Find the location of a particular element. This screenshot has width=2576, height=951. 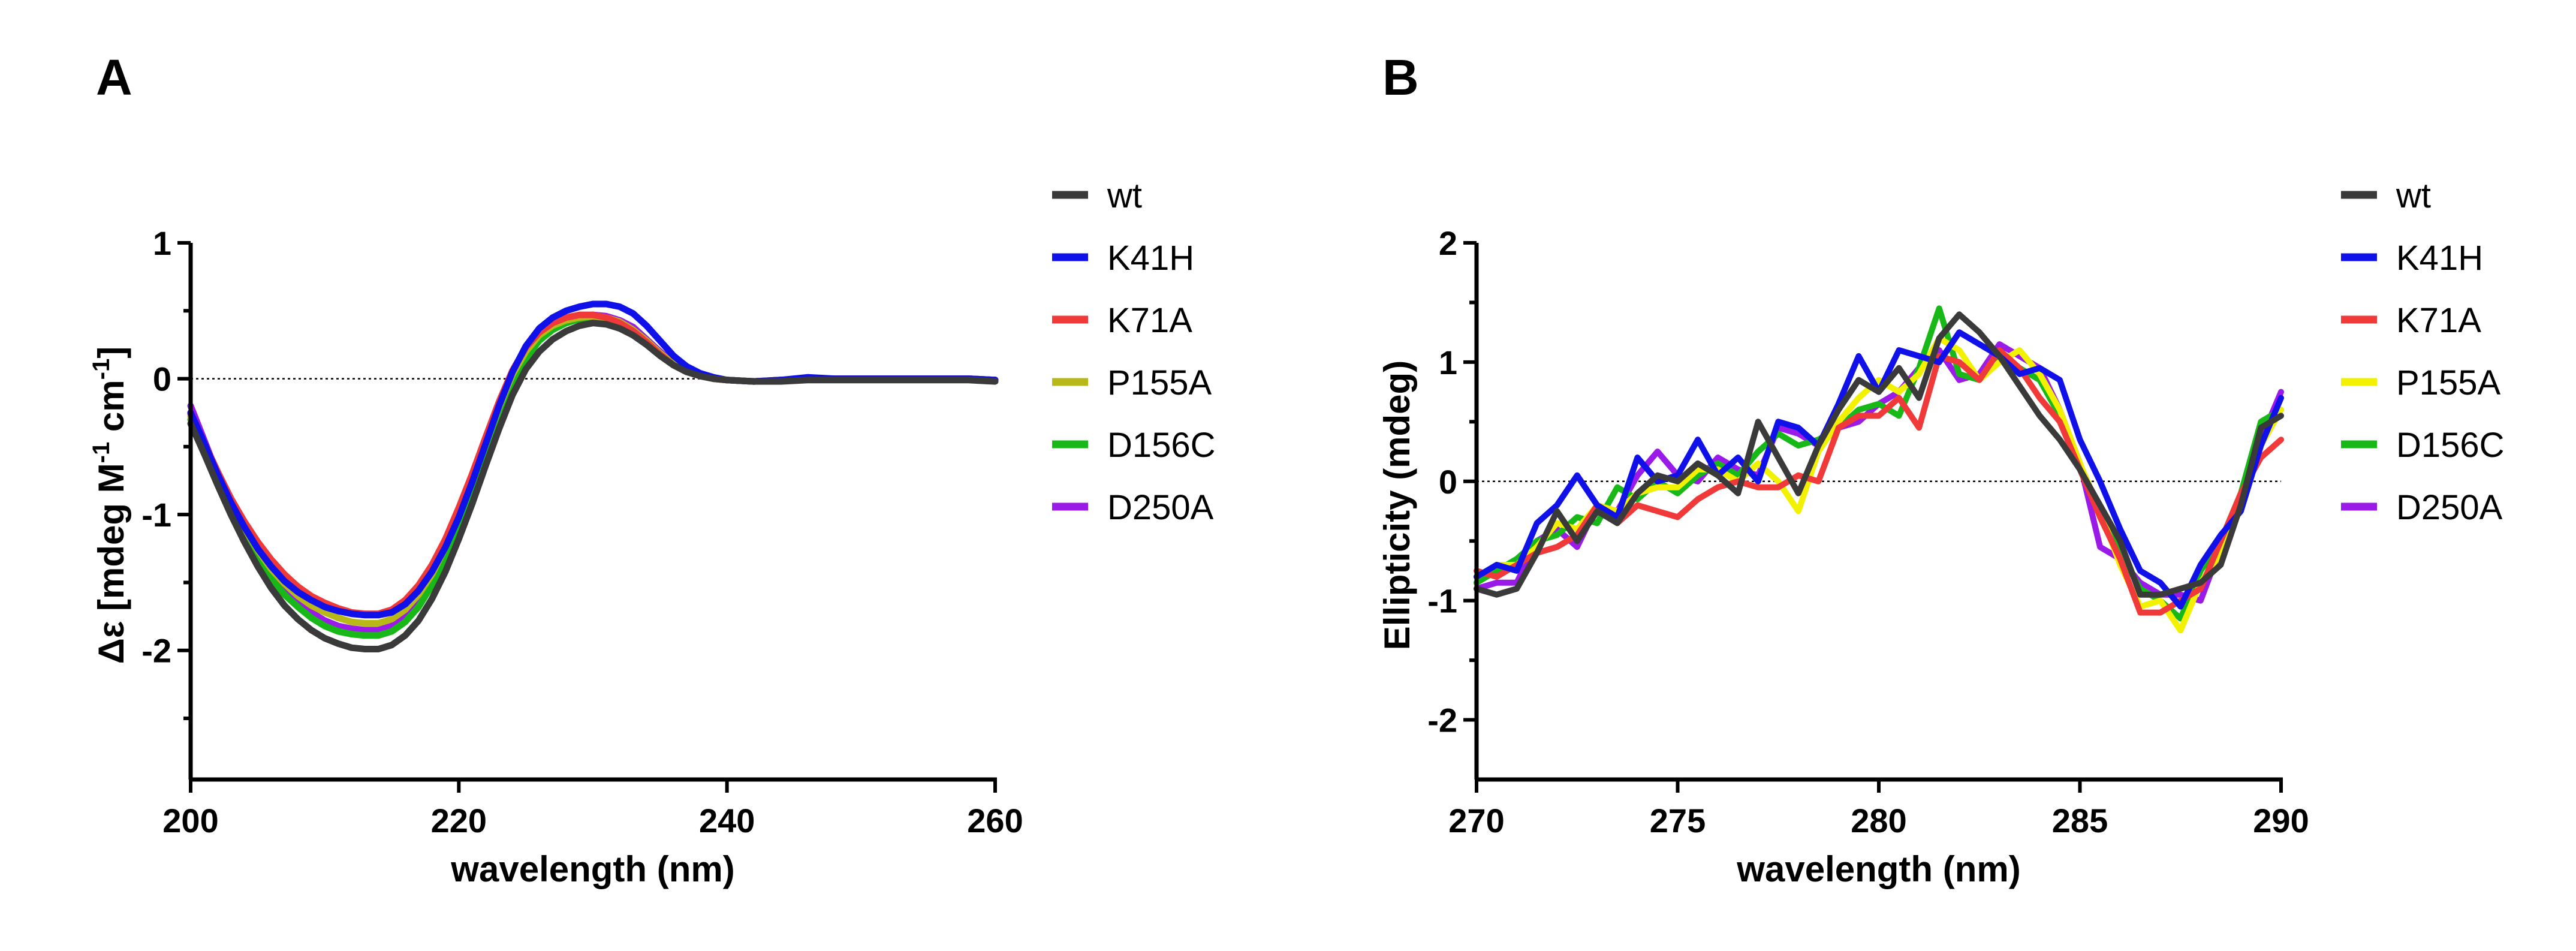

panel-a-legend-label-k71a: K71A is located at coordinates (1149, 321).